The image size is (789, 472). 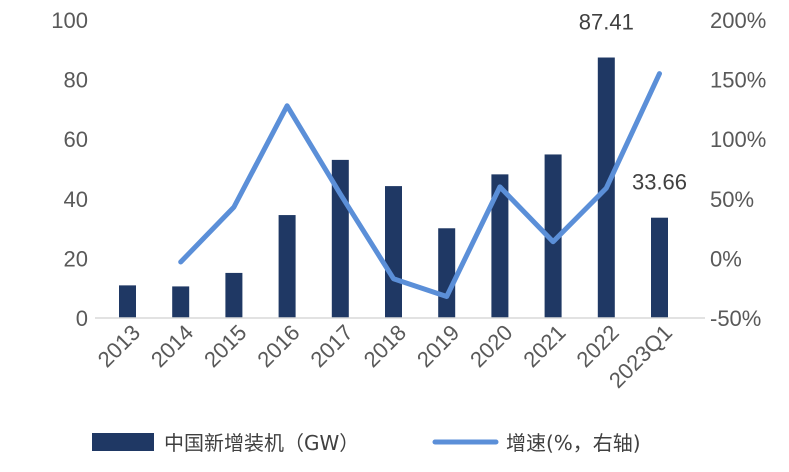 What do you see at coordinates (738, 80) in the screenshot?
I see `right-tick-label: 150%` at bounding box center [738, 80].